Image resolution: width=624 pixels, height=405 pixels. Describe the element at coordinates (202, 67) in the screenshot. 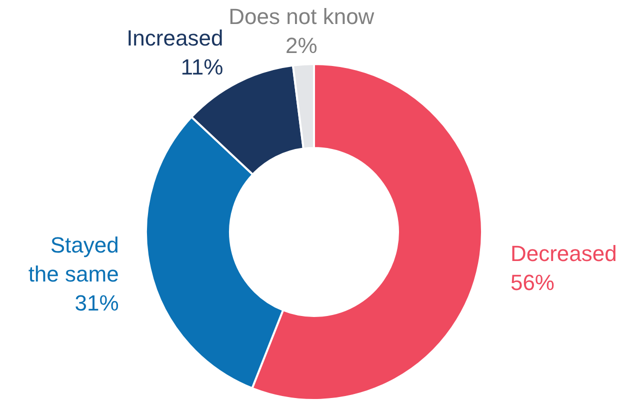

I see `data-label: 11%` at that location.